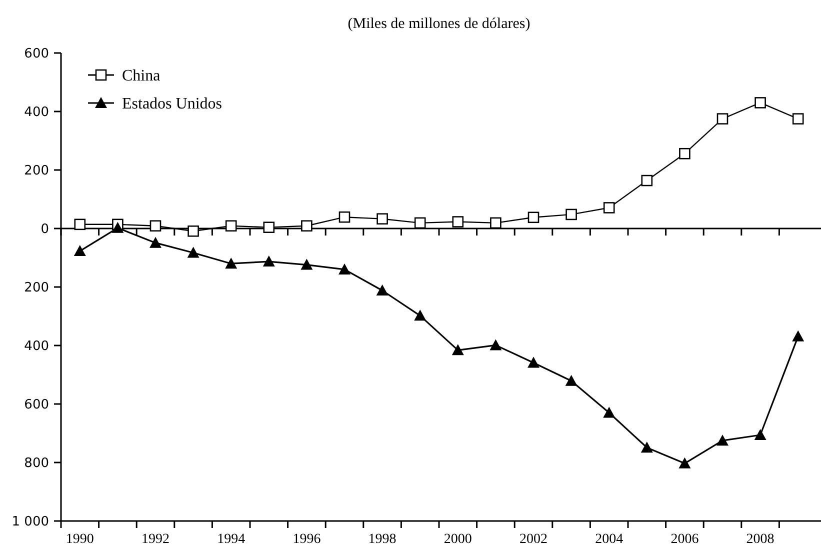 The image size is (821, 553). I want to click on chart-subtitle: (Miles de millones de dólares), so click(439, 24).